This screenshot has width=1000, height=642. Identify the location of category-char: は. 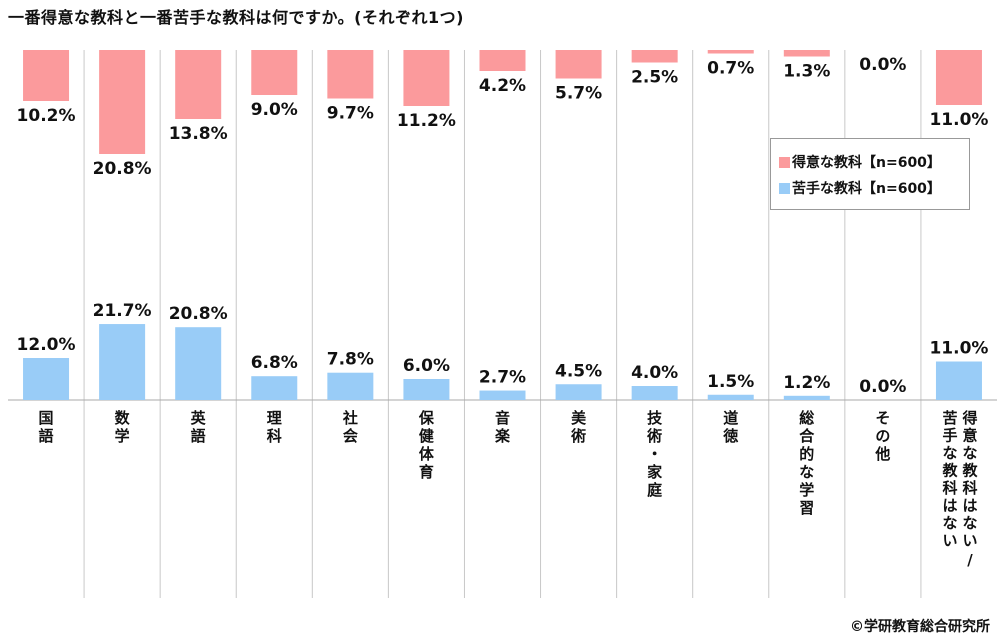
(969, 506).